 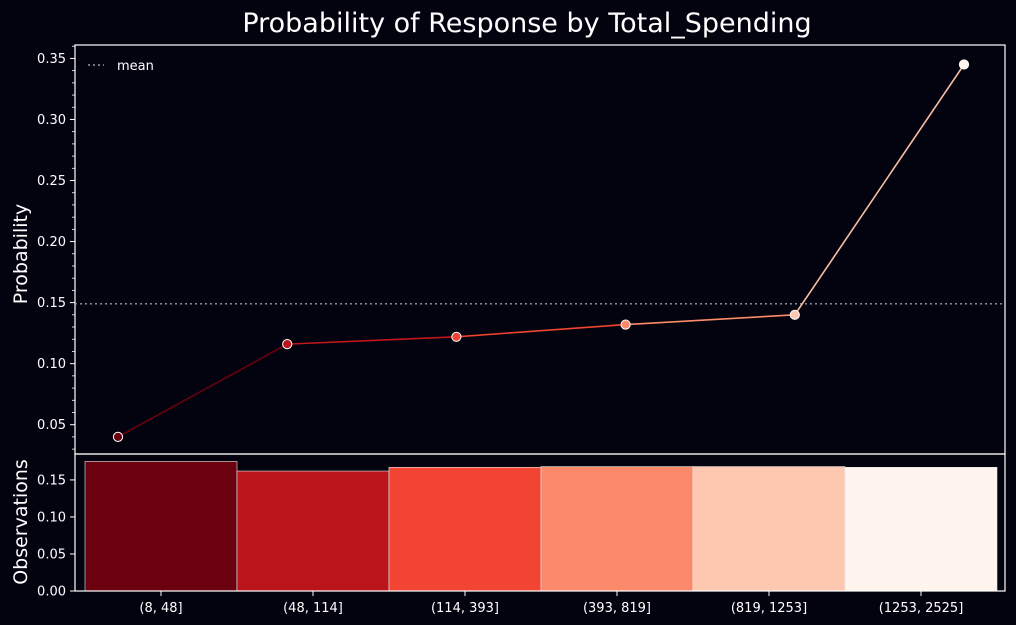 What do you see at coordinates (21, 522) in the screenshot?
I see `observations-axis-title: Observations` at bounding box center [21, 522].